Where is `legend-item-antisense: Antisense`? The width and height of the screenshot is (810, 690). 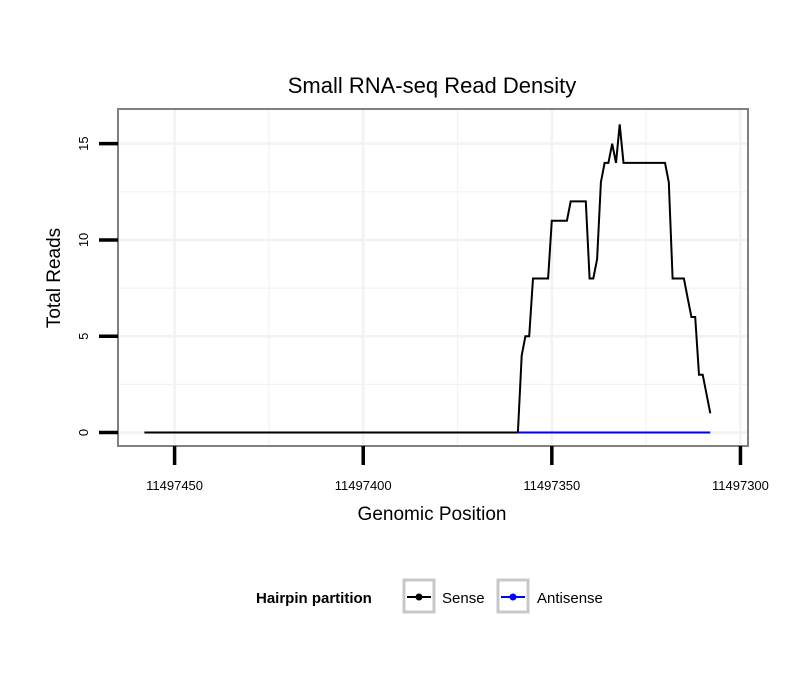
legend-item-antisense: Antisense is located at coordinates (549, 596).